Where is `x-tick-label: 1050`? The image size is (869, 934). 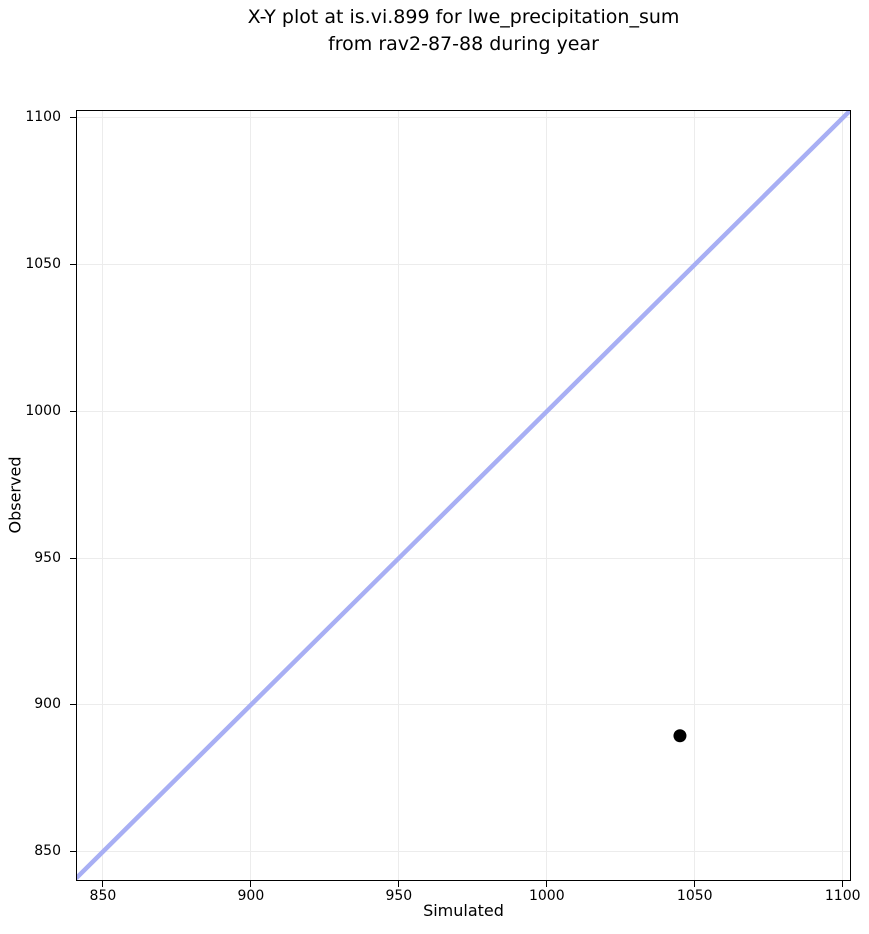 x-tick-label: 1050 is located at coordinates (694, 896).